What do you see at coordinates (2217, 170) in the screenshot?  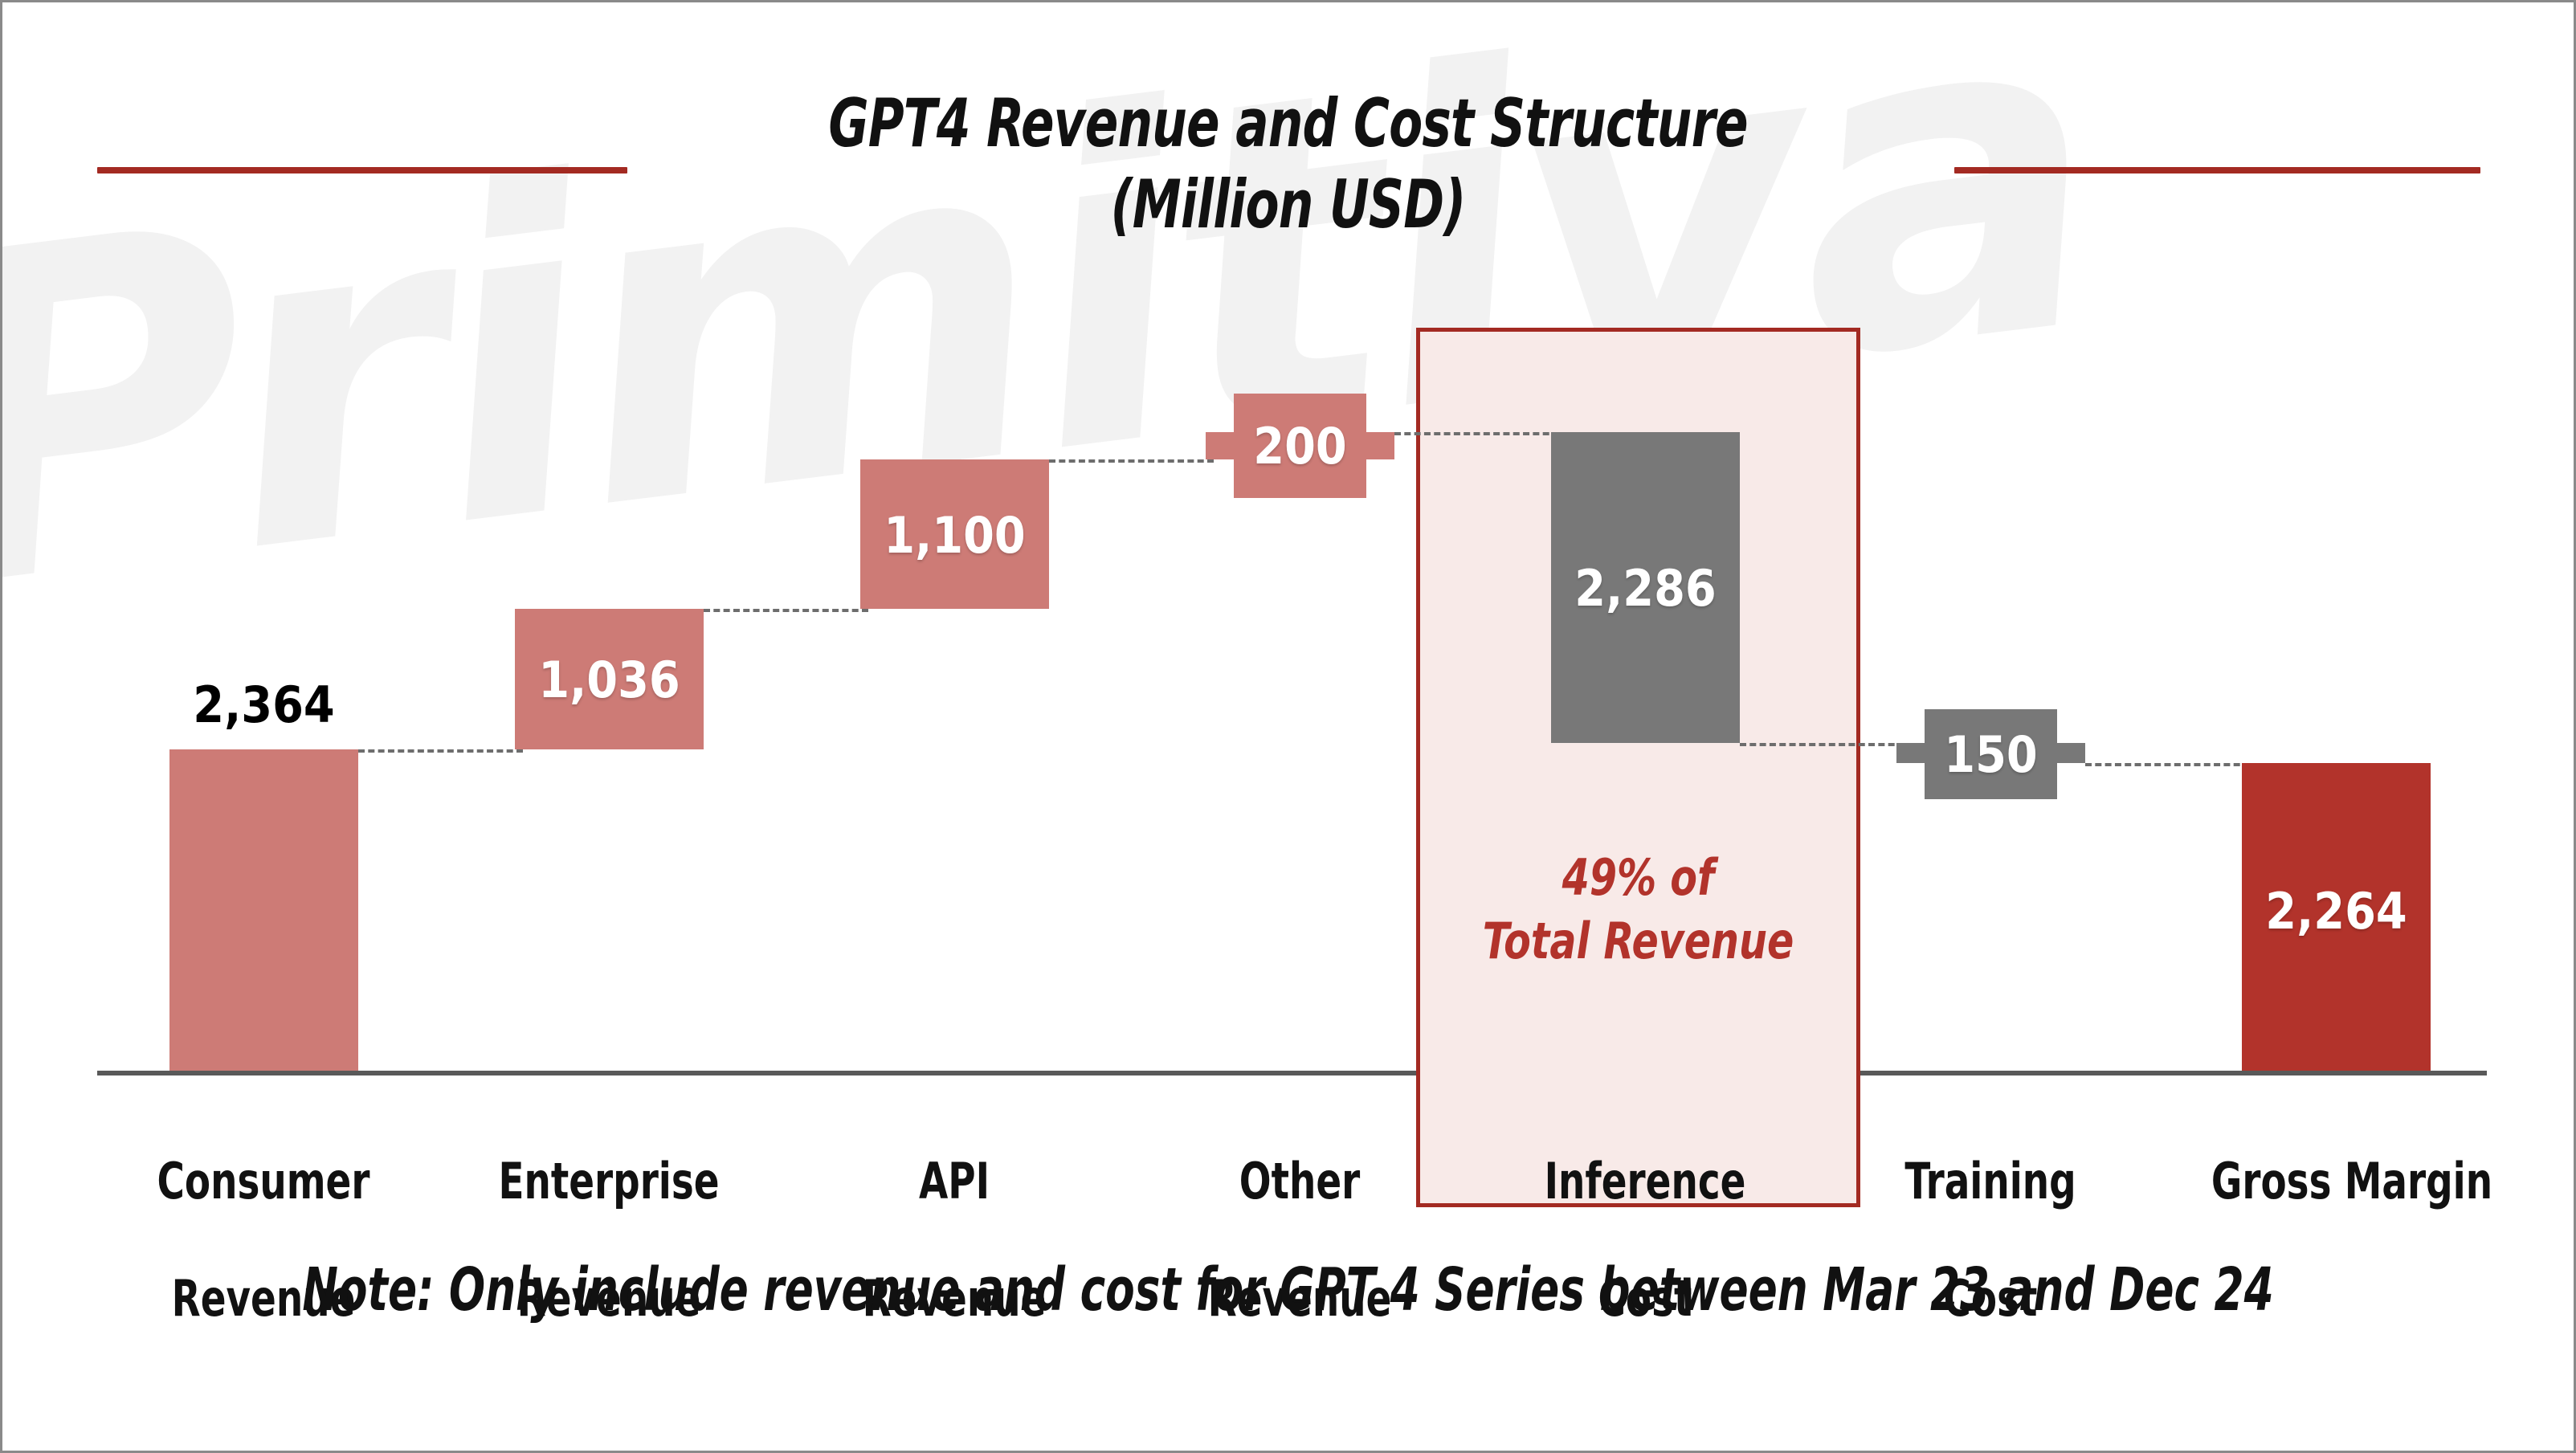 I see `header-rule-right` at bounding box center [2217, 170].